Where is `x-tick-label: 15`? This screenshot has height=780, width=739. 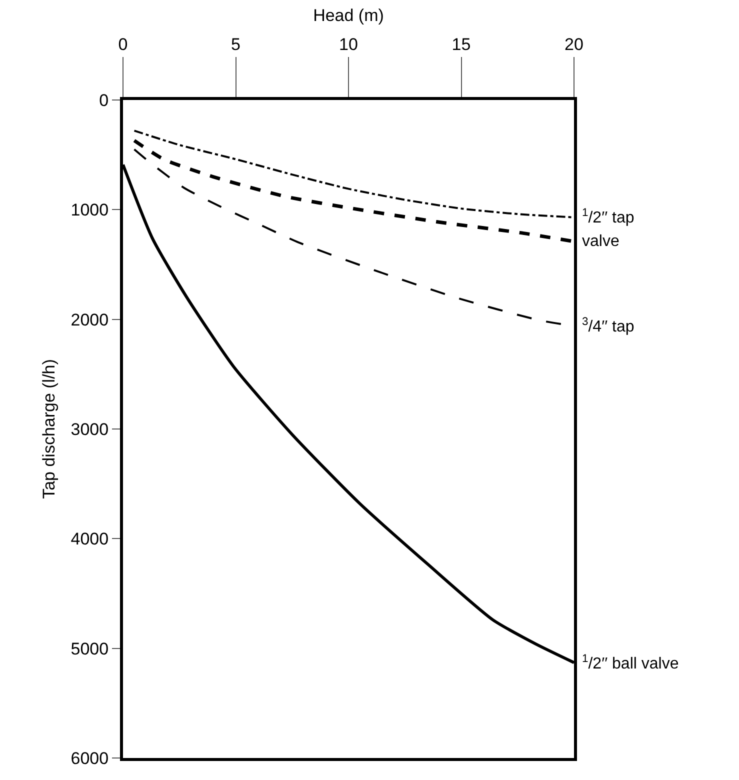
x-tick-label: 15 is located at coordinates (461, 44).